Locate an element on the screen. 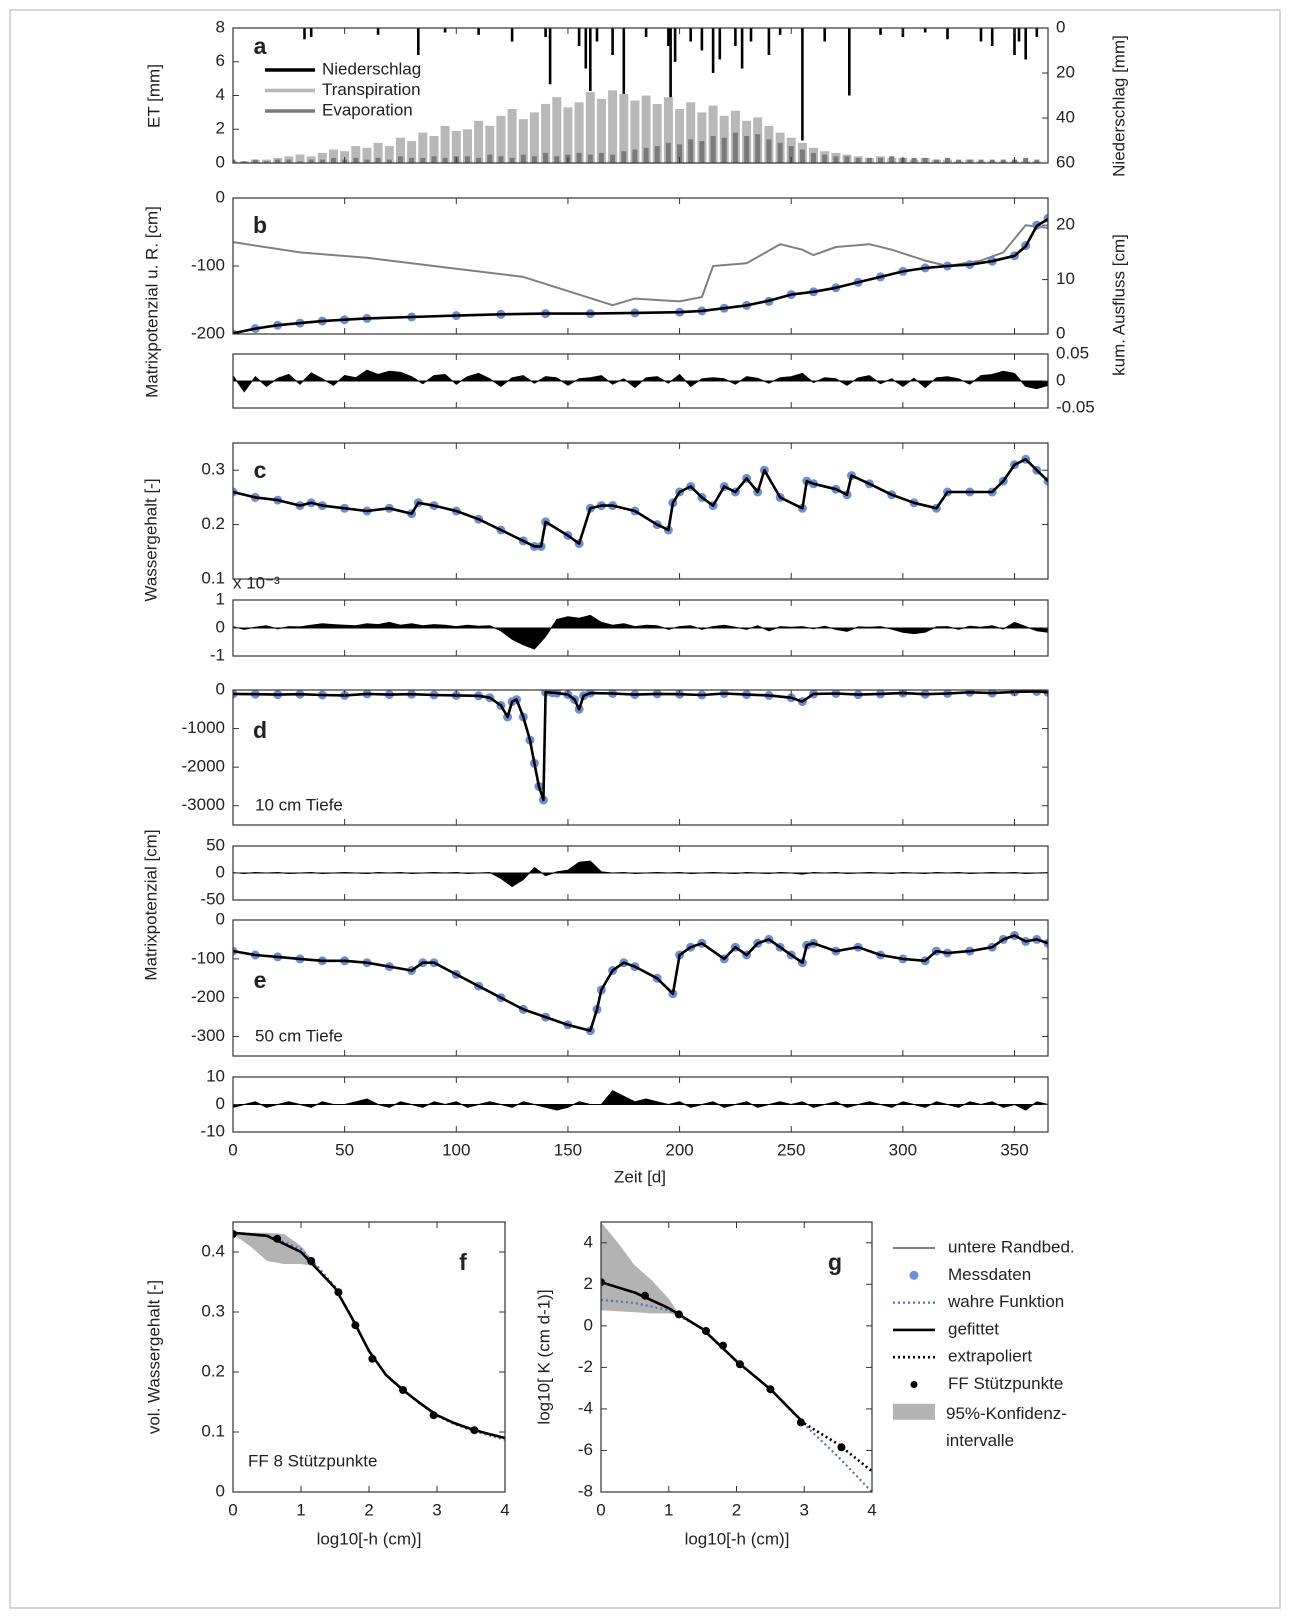  y-tick-label: -50 is located at coordinates (212, 898).